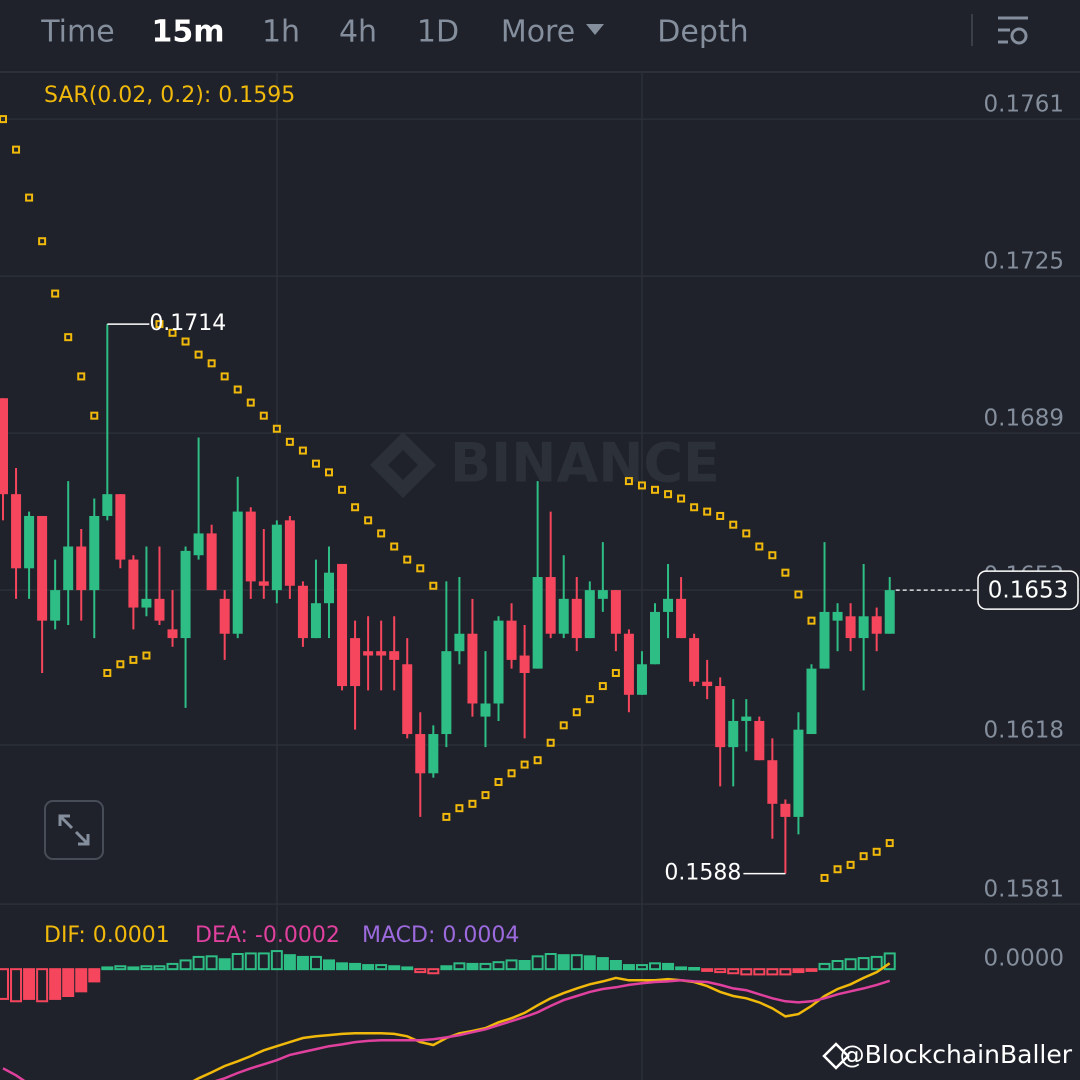  What do you see at coordinates (187, 32) in the screenshot?
I see `tab: 15m` at bounding box center [187, 32].